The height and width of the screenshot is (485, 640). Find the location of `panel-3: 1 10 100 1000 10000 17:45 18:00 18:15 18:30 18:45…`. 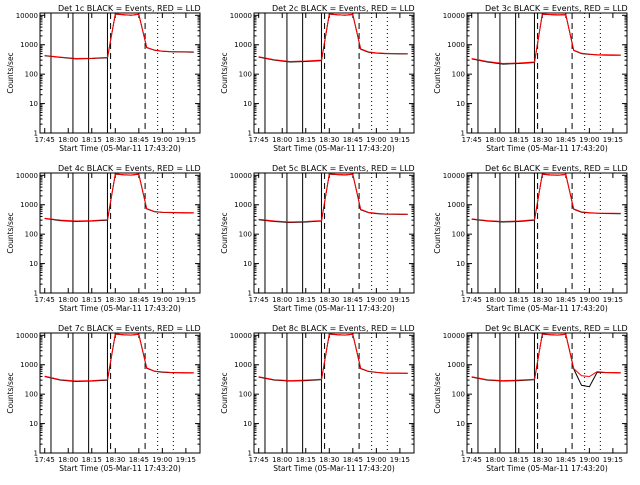

panel-3: 1 10 100 1000 10000 17:45 18:00 18:15 18:30 18:45… is located at coordinates (530, 78).